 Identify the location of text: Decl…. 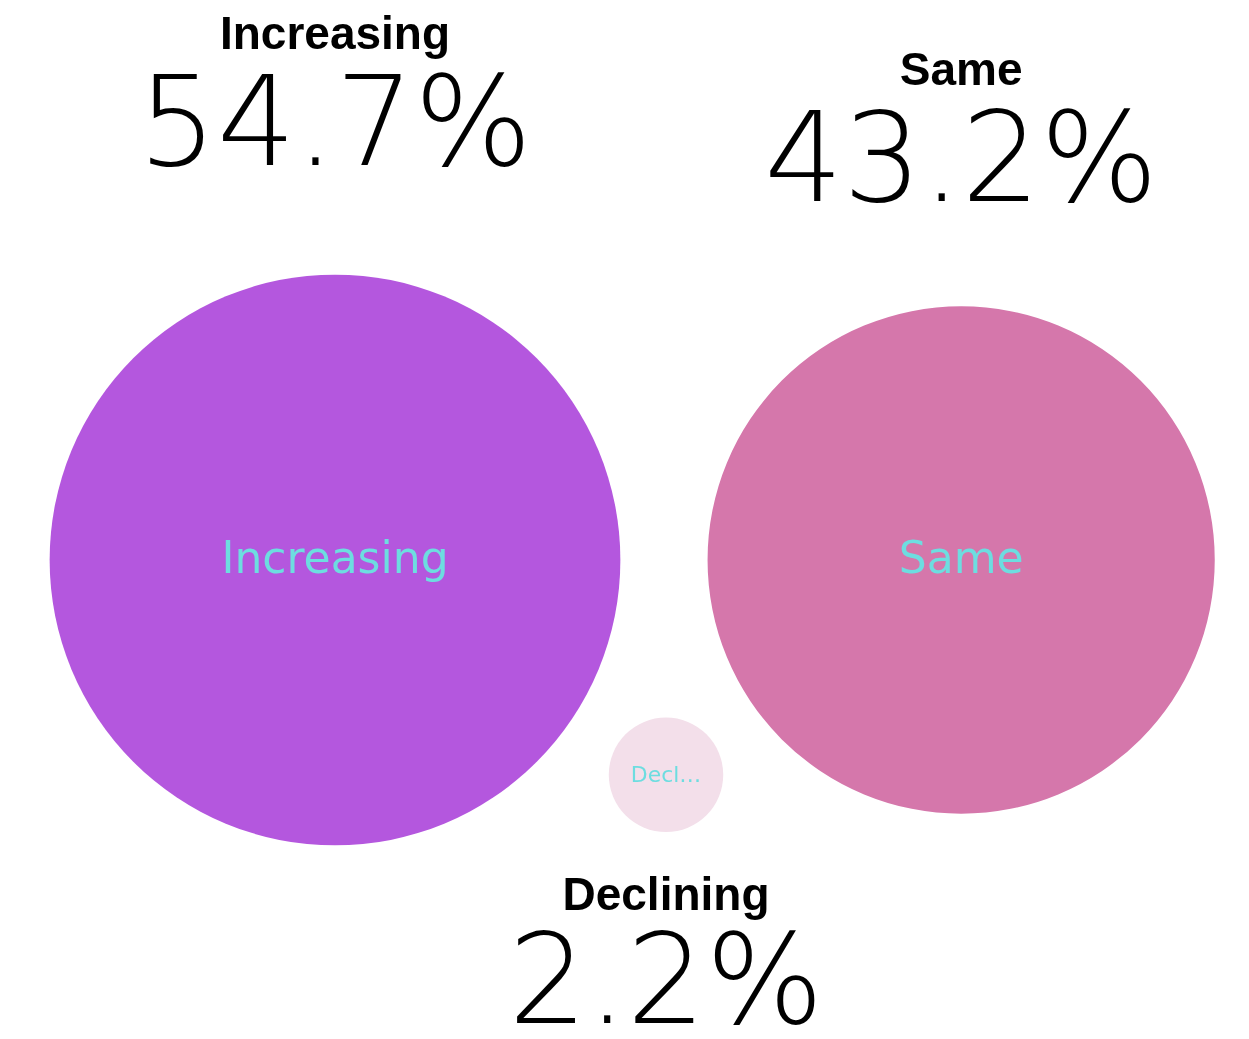
(666, 774).